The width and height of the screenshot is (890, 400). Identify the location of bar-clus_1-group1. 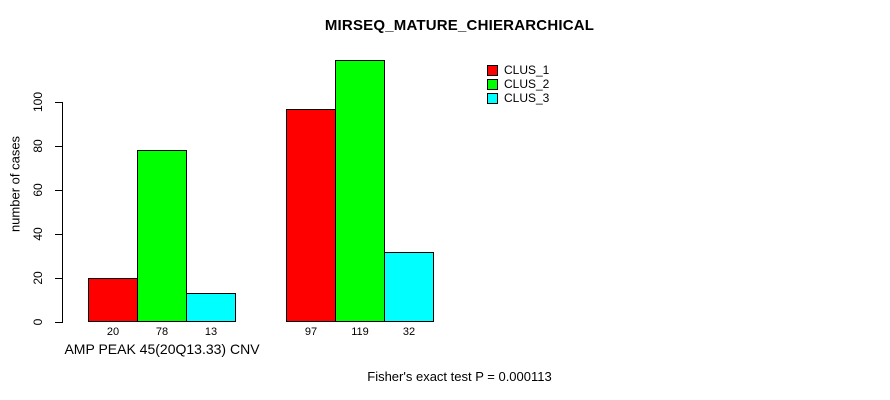
(113, 300).